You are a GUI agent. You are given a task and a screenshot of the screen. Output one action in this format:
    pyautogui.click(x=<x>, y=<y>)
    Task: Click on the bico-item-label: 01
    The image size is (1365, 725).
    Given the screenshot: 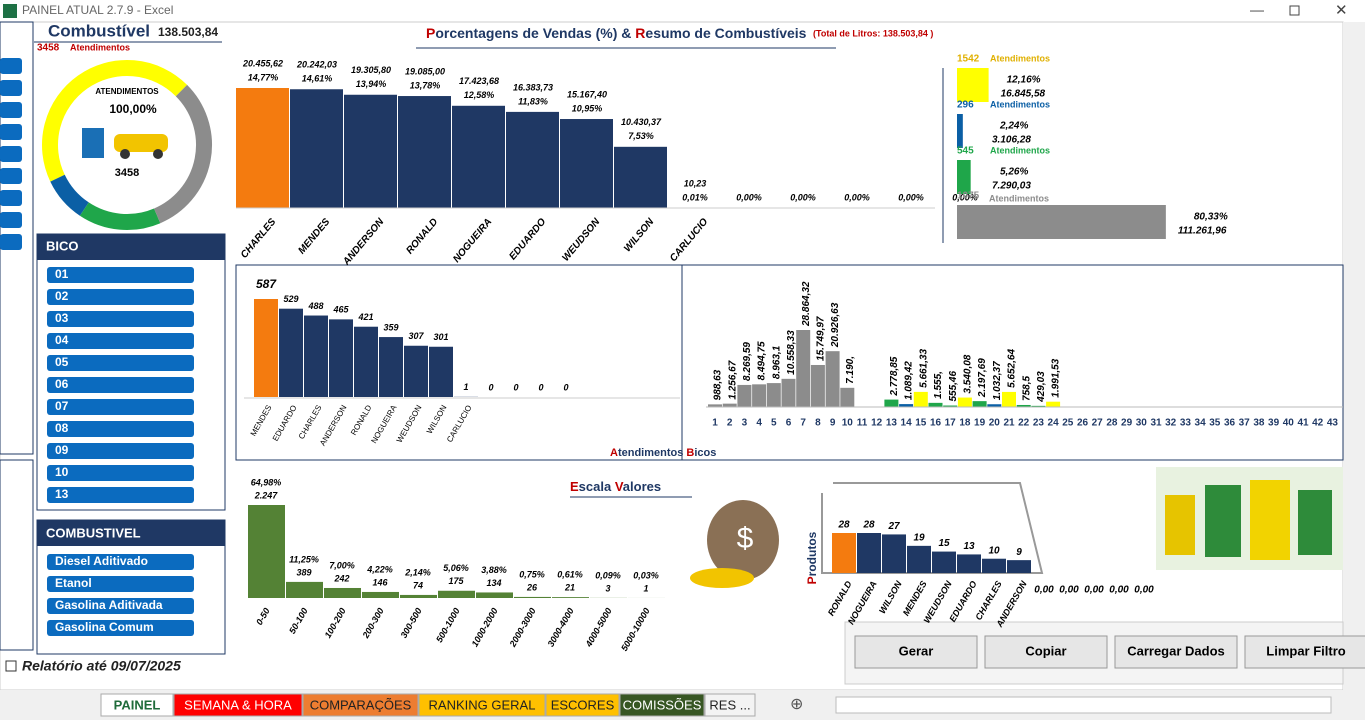 What is the action you would take?
    pyautogui.click(x=62, y=274)
    